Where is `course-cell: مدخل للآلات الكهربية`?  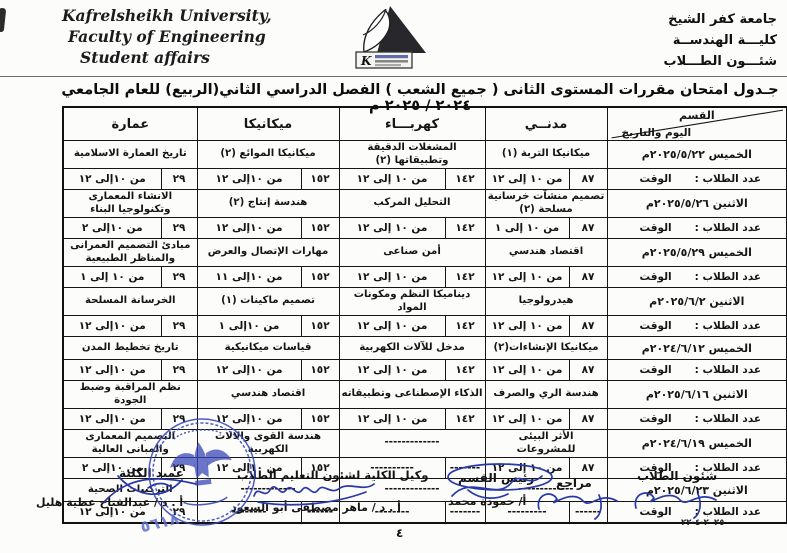 course-cell: مدخل للآلات الكهربية is located at coordinates (412, 348).